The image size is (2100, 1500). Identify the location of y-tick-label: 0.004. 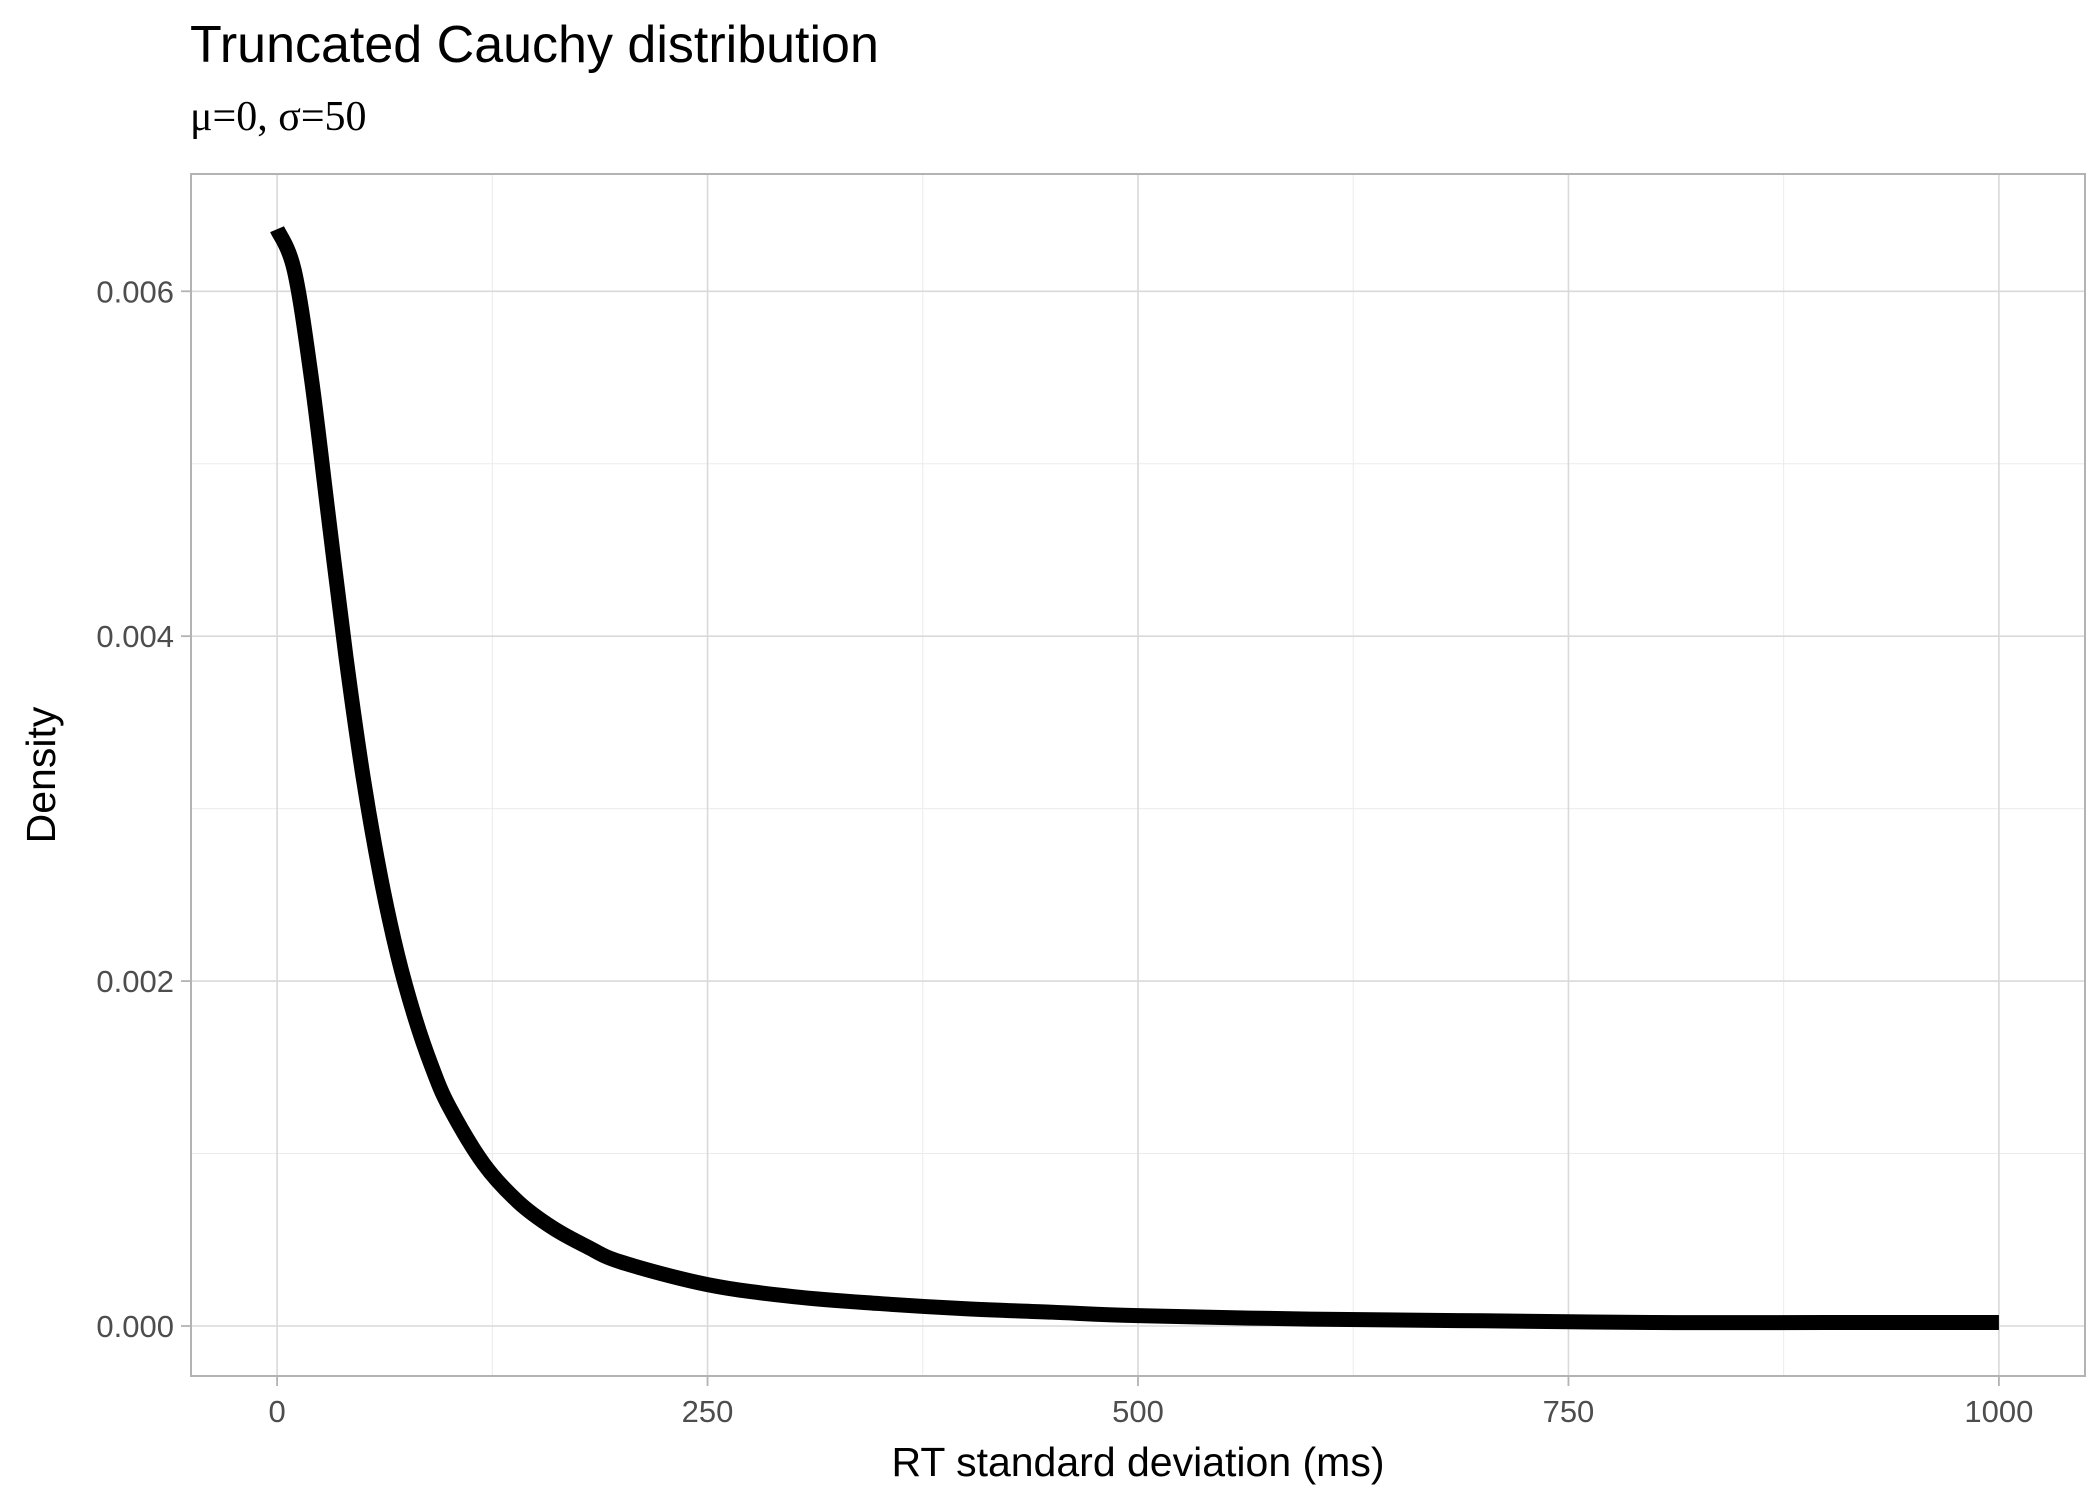
(135, 636).